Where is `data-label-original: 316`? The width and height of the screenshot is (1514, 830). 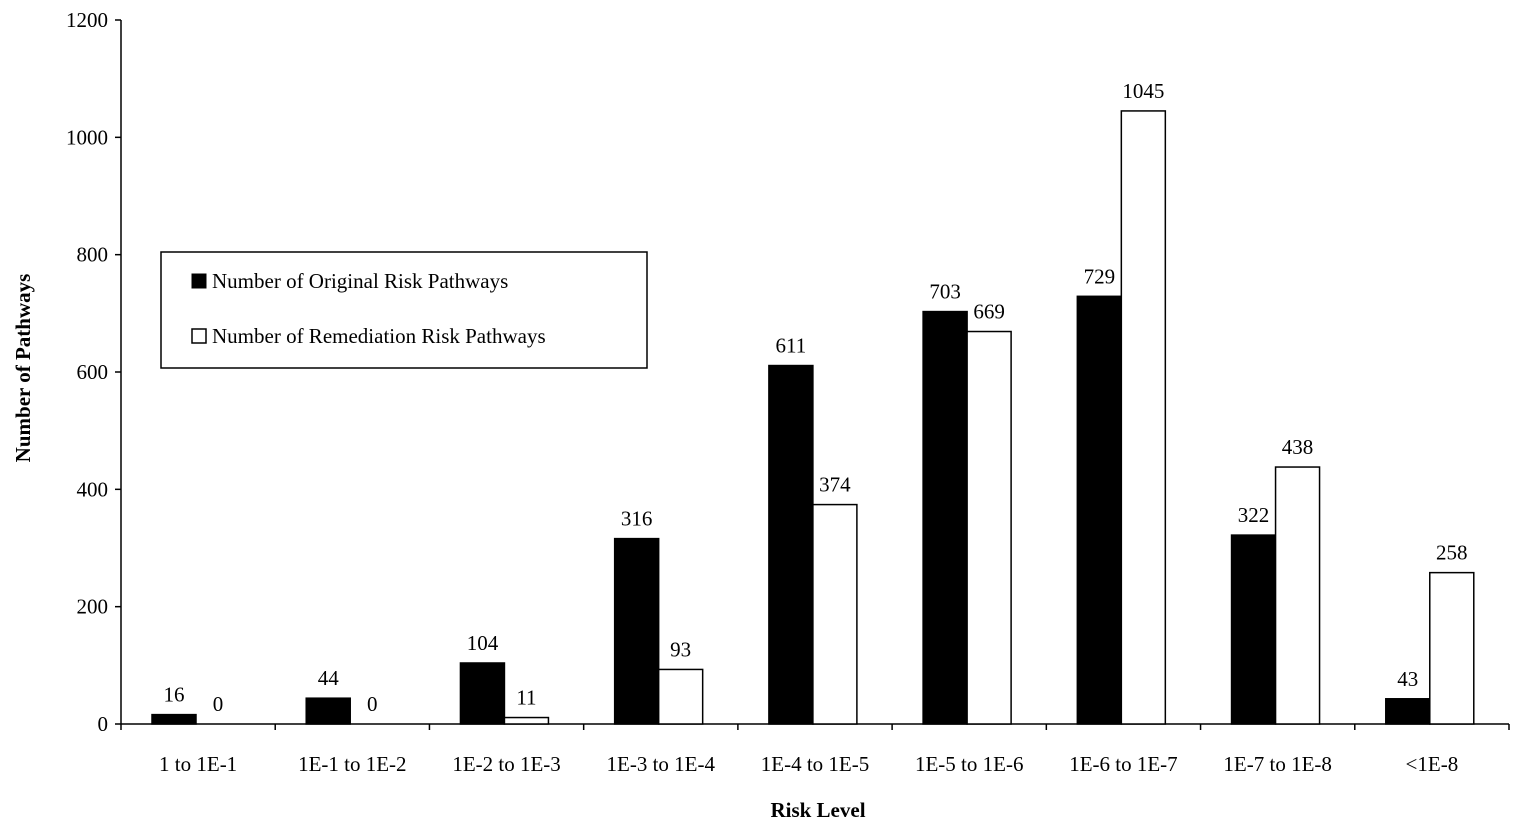 data-label-original: 316 is located at coordinates (637, 519).